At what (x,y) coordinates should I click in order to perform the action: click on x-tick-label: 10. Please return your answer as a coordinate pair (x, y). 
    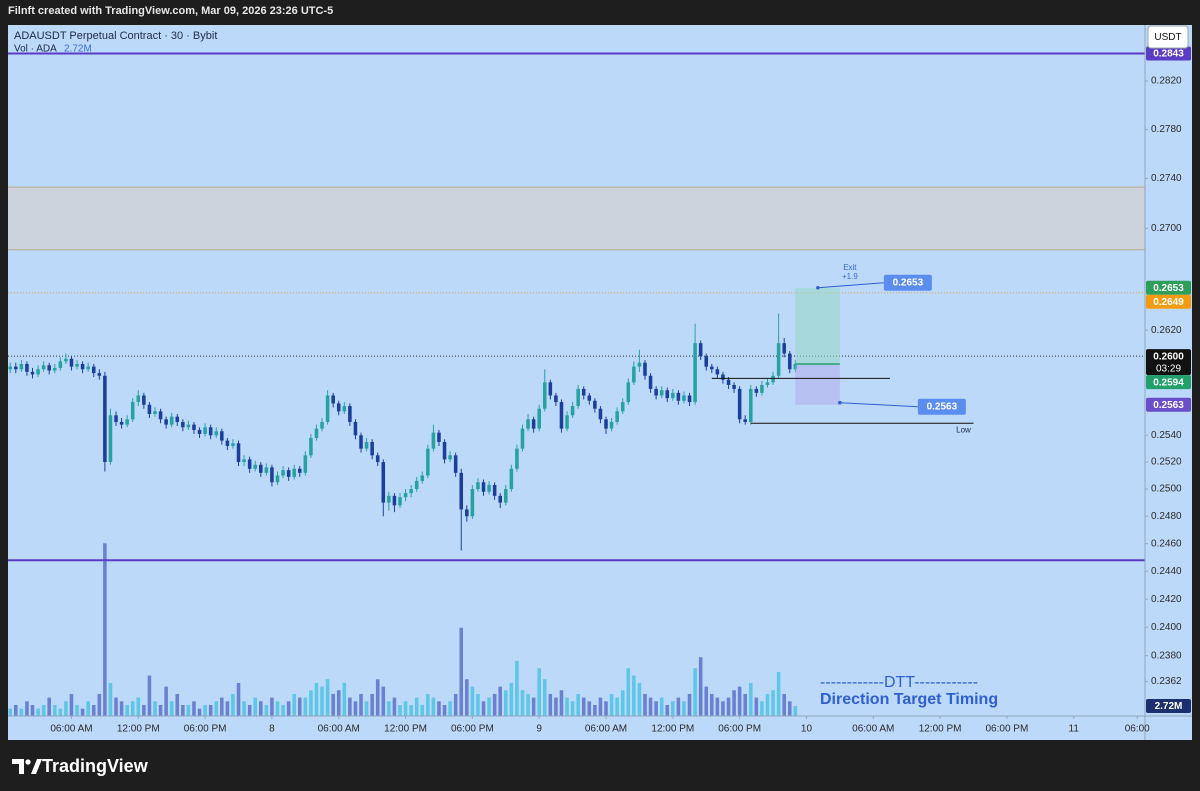
    Looking at the image, I should click on (807, 729).